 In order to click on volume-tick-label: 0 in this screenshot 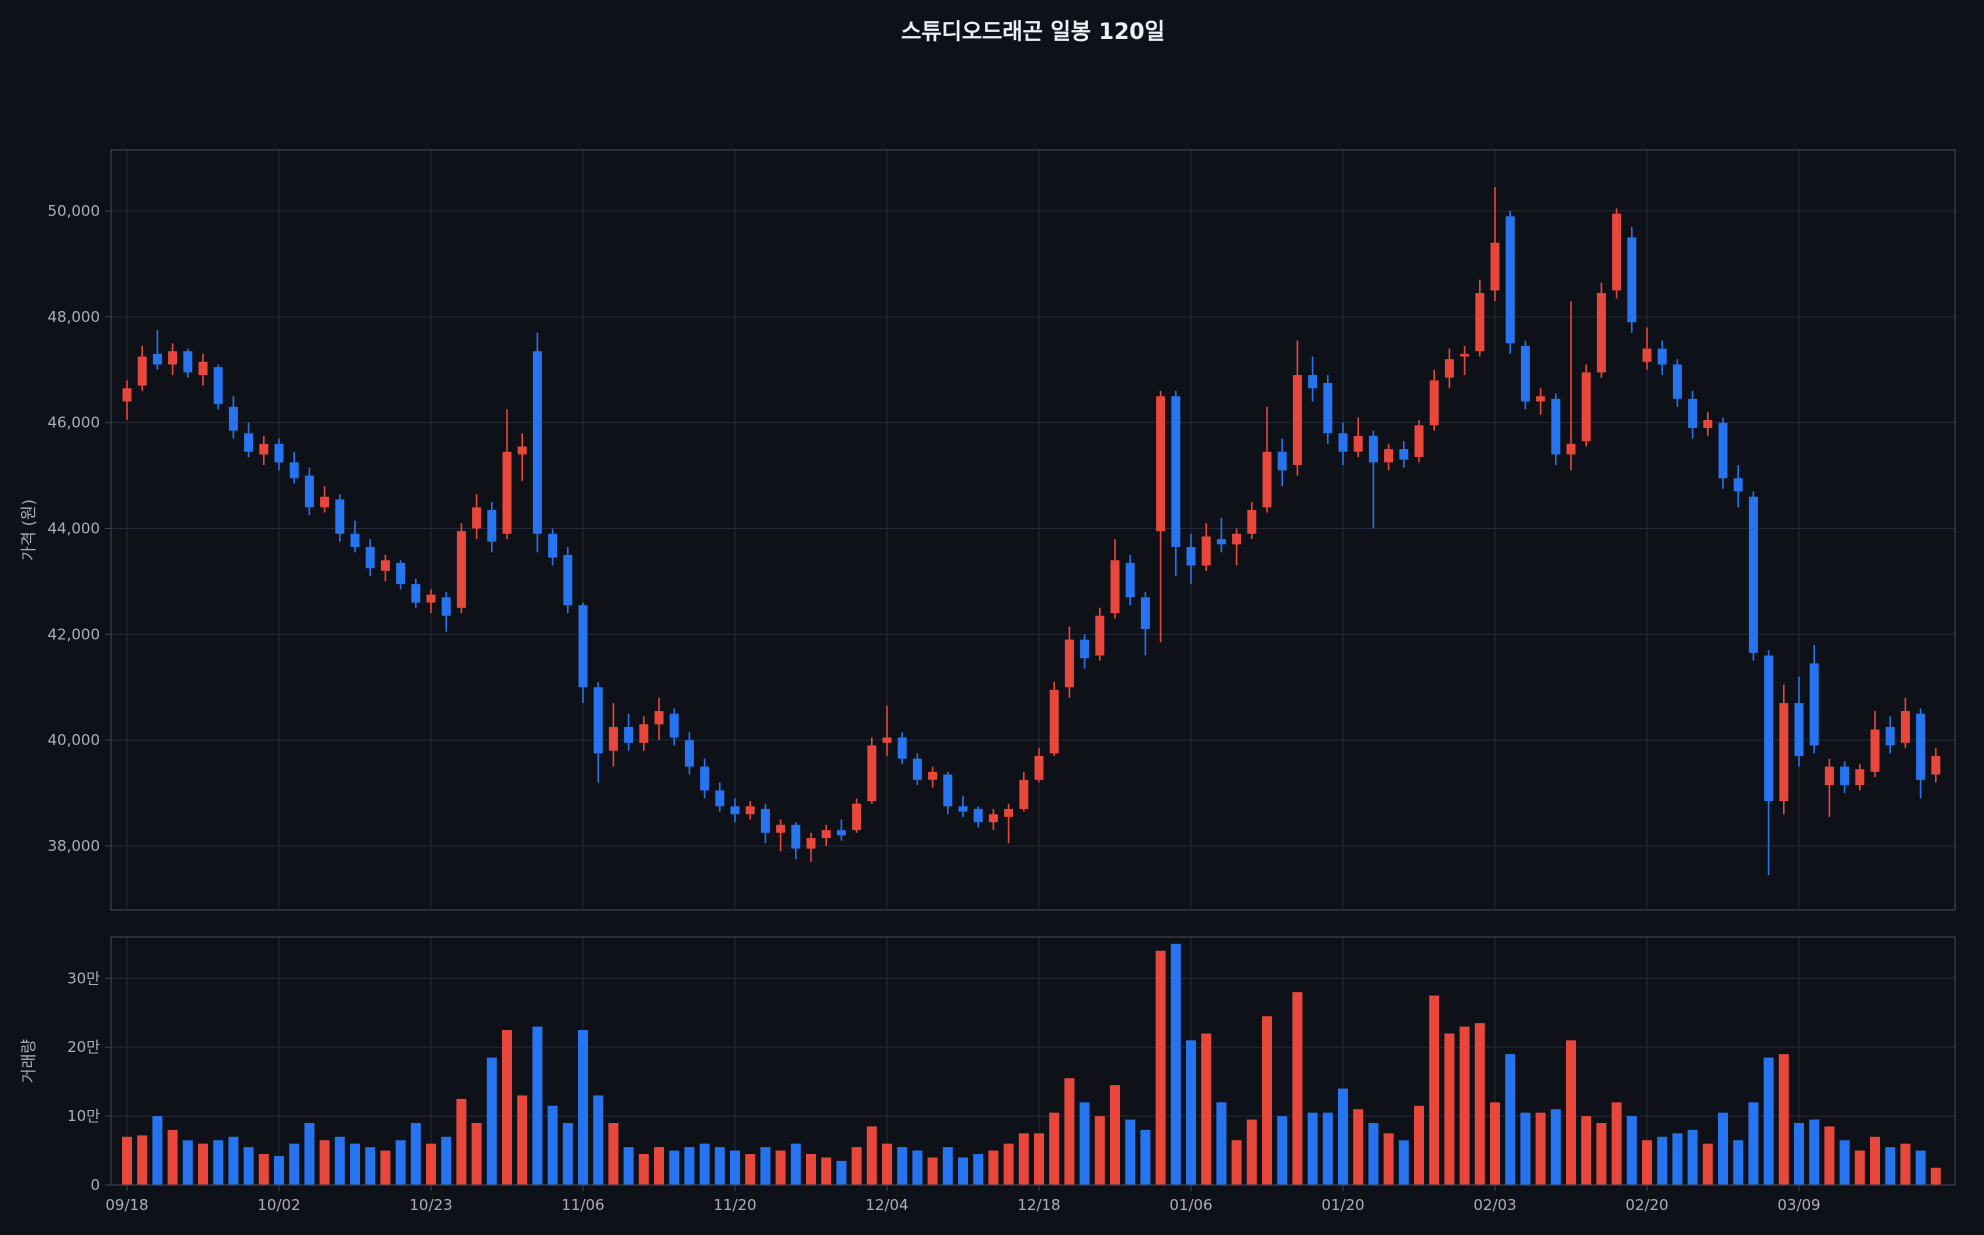, I will do `click(95, 1185)`.